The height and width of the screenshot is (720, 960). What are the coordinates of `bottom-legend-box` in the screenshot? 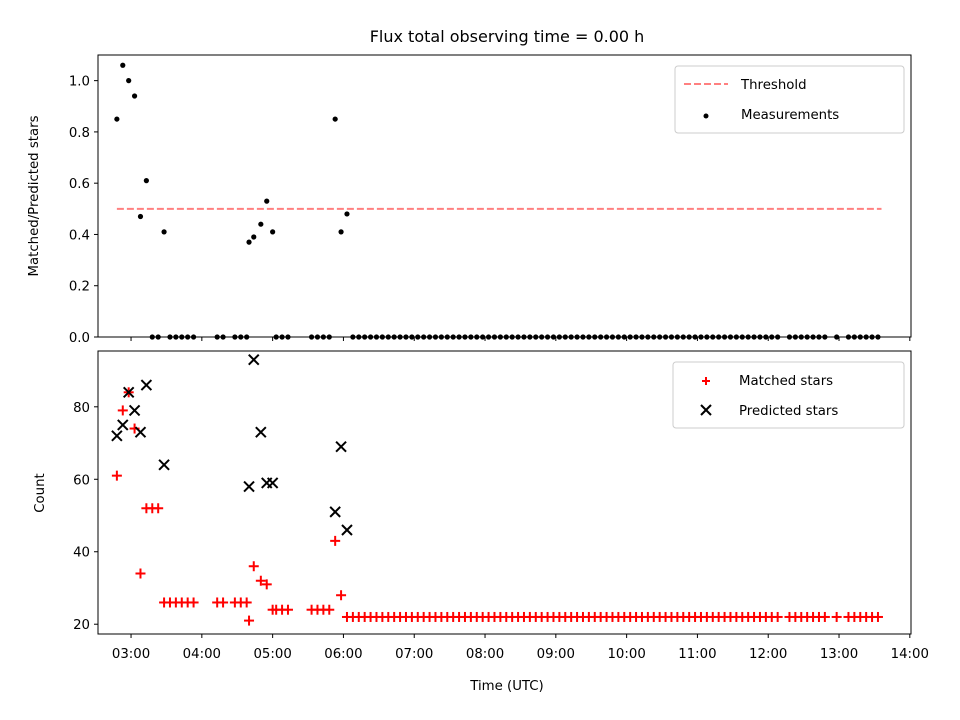 It's located at (788, 395).